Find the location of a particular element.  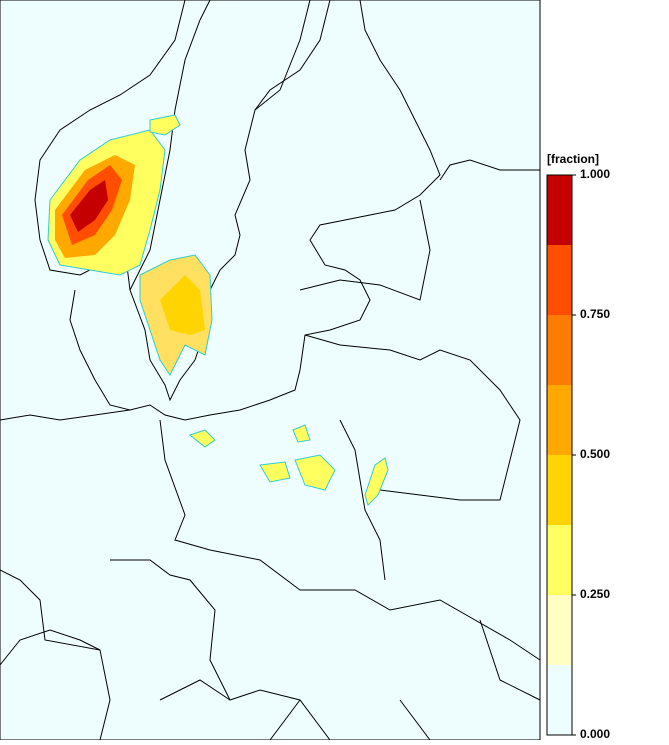

colorbar-tick-label: 0.000 is located at coordinates (595, 733).